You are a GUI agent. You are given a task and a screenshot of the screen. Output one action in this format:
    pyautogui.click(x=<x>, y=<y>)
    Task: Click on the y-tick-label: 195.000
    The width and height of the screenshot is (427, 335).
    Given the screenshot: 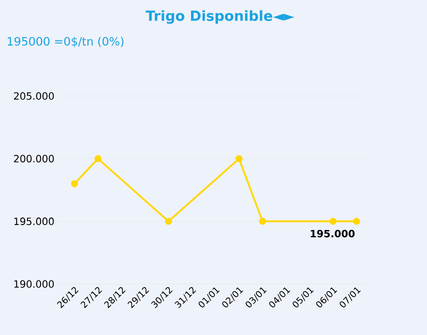 What is the action you would take?
    pyautogui.click(x=34, y=222)
    